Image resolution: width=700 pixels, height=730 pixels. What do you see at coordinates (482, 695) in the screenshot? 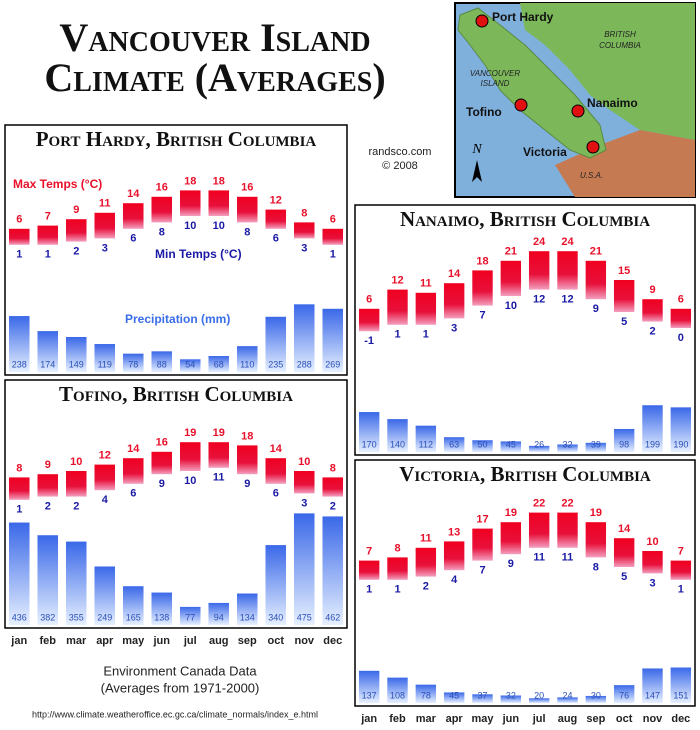
I see `precip-label: 37` at bounding box center [482, 695].